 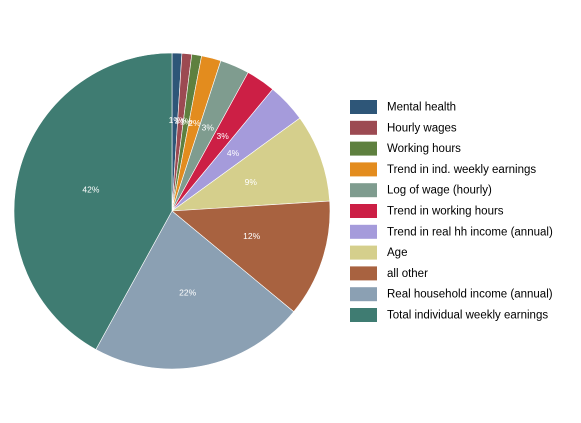 I want to click on legend-label-9: Real household income (annual), so click(x=470, y=295).